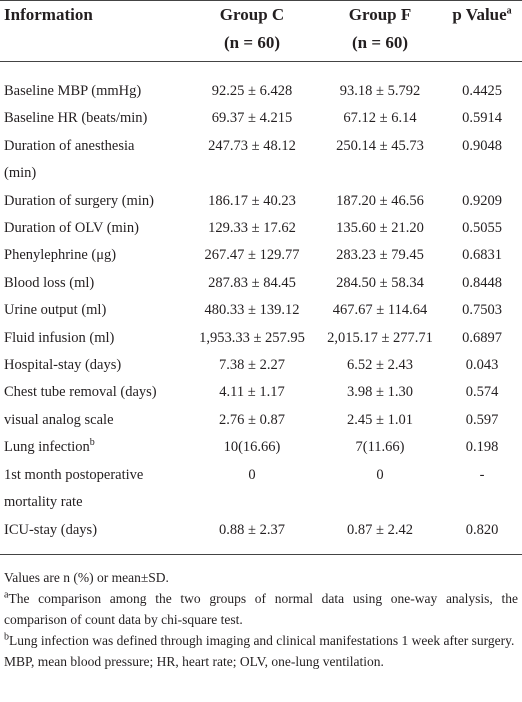  I want to click on row-label: Lung infectionb, so click(93, 447).